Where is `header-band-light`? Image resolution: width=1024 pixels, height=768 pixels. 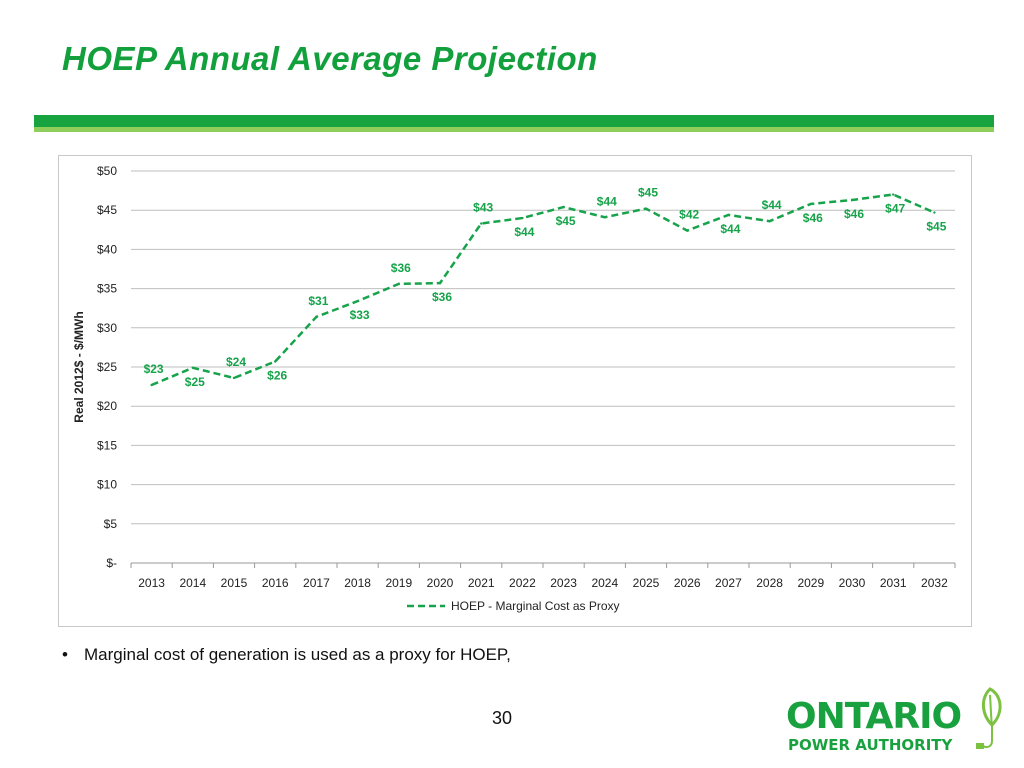
header-band-light is located at coordinates (514, 129).